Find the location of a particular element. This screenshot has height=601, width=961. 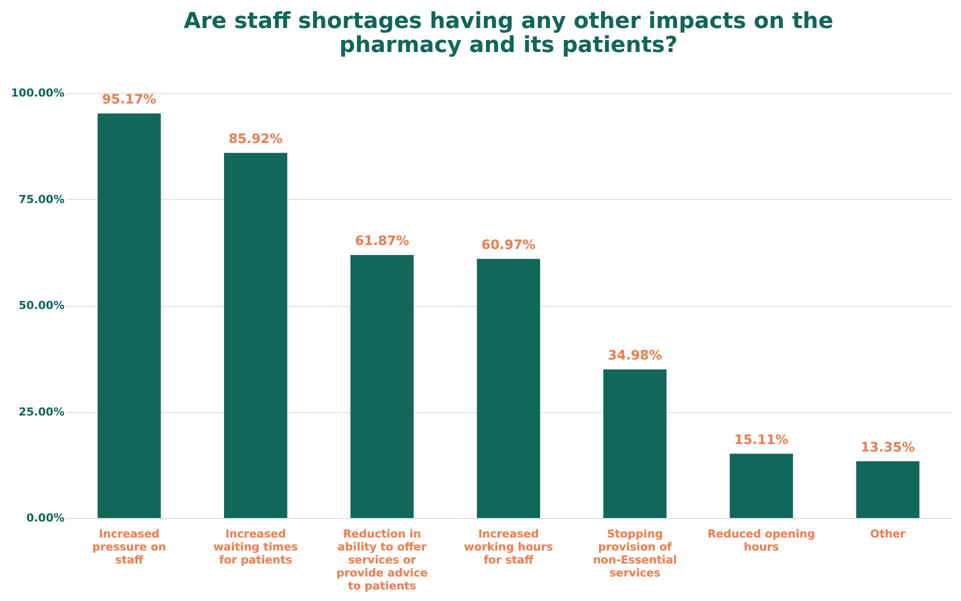

y-tick-label: 50.00% is located at coordinates (41, 305).